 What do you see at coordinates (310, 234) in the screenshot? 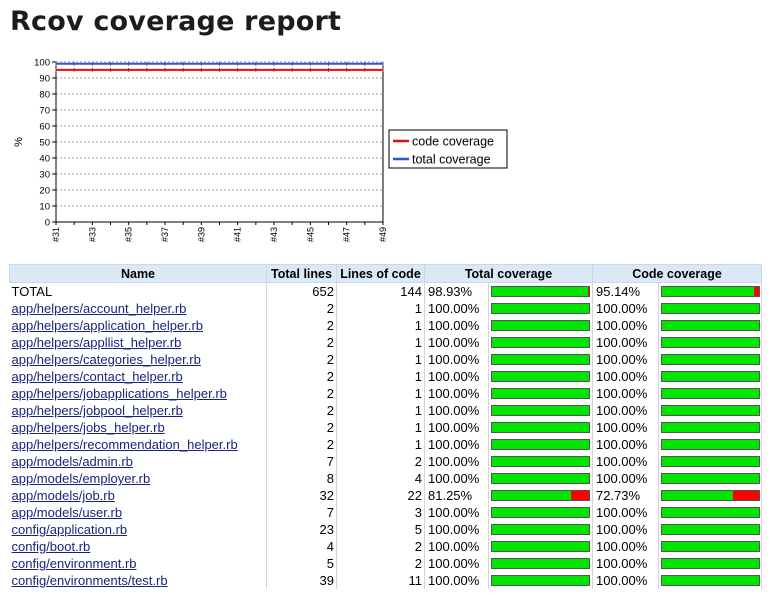
I see `x-tick-label: #45` at bounding box center [310, 234].